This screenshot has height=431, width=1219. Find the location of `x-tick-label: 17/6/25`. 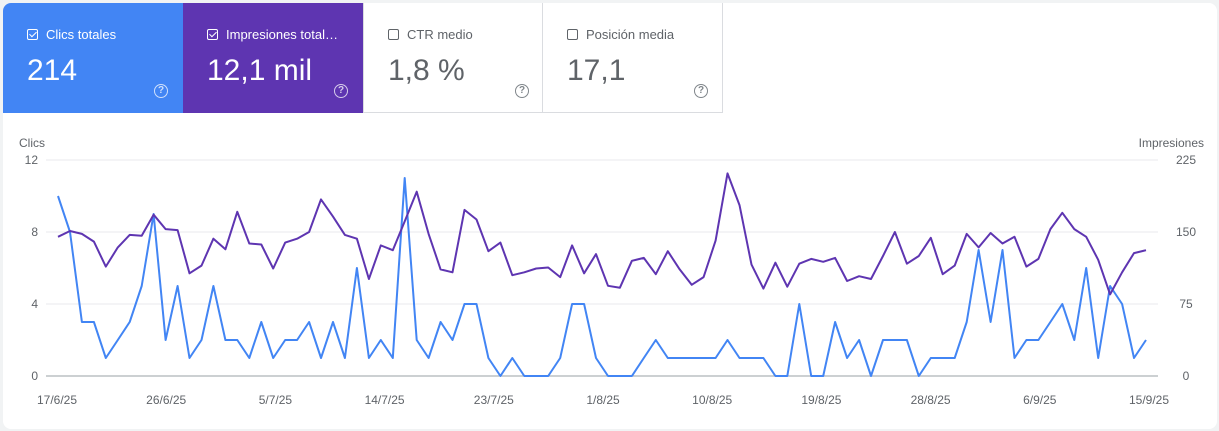

x-tick-label: 17/6/25 is located at coordinates (57, 400).